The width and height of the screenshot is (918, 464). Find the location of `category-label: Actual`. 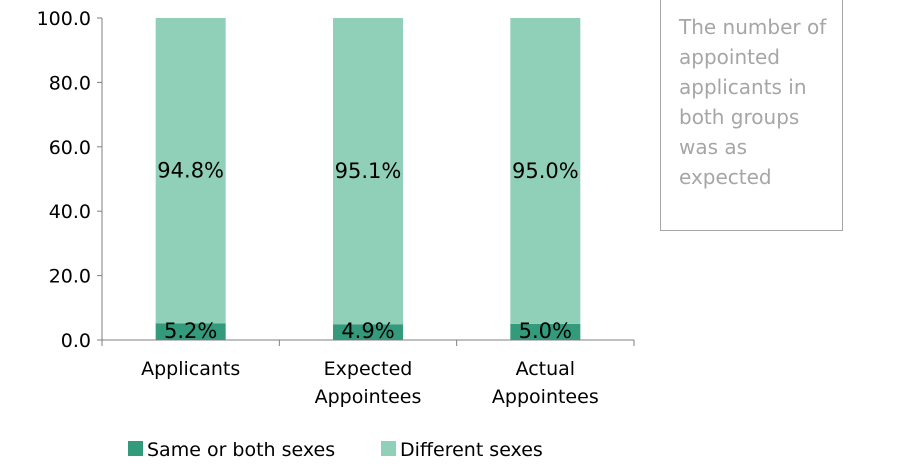

category-label: Actual is located at coordinates (546, 369).